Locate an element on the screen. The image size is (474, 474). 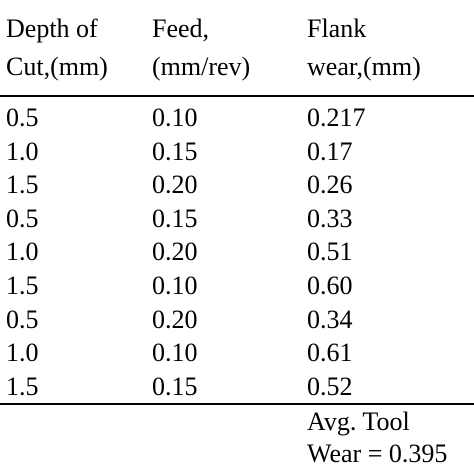
table-row: 1.5 0.20 0.26 is located at coordinates (237, 185).